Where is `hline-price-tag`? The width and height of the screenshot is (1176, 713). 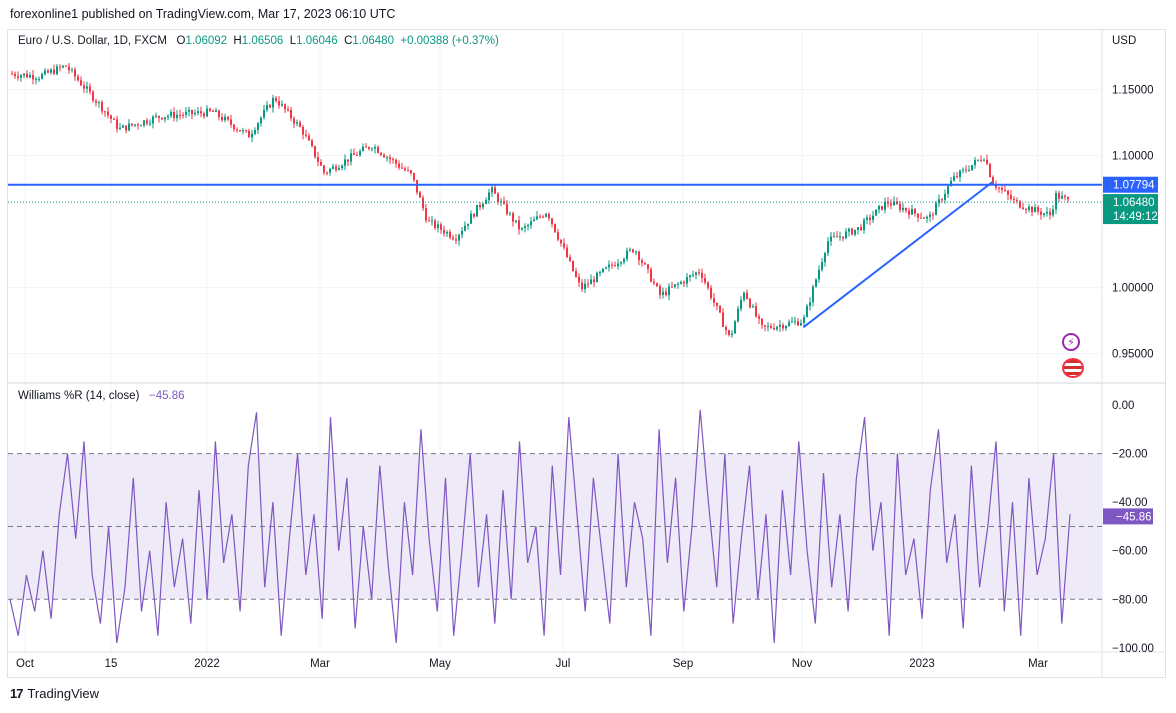
hline-price-tag is located at coordinates (1130, 184).